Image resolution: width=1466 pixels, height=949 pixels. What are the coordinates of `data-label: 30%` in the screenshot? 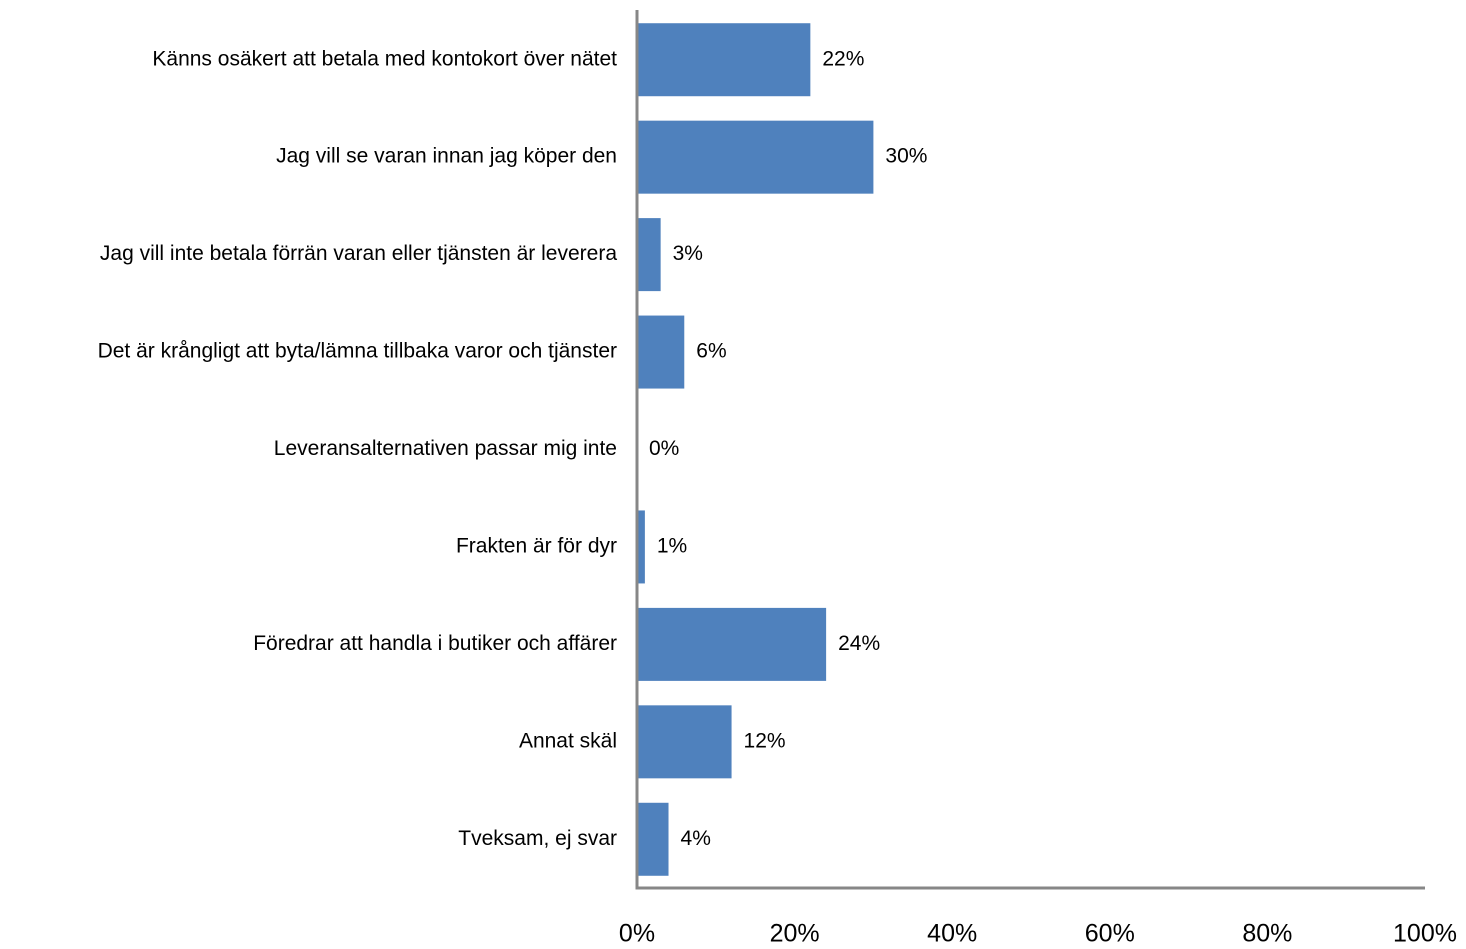 It's located at (906, 156).